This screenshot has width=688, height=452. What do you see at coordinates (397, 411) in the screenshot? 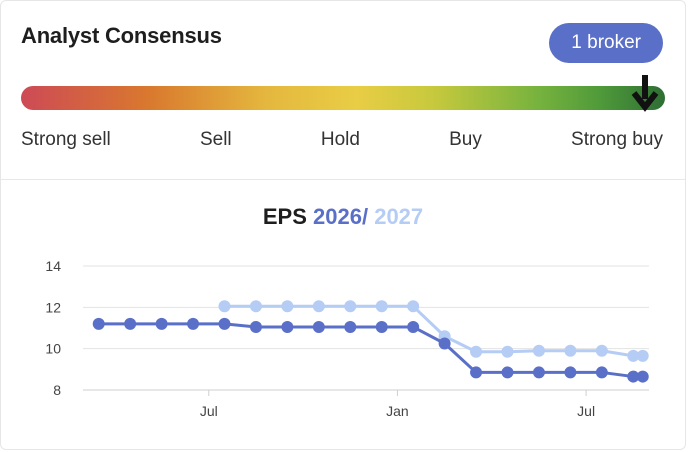
I see `x-tick-label: Jan` at bounding box center [397, 411].